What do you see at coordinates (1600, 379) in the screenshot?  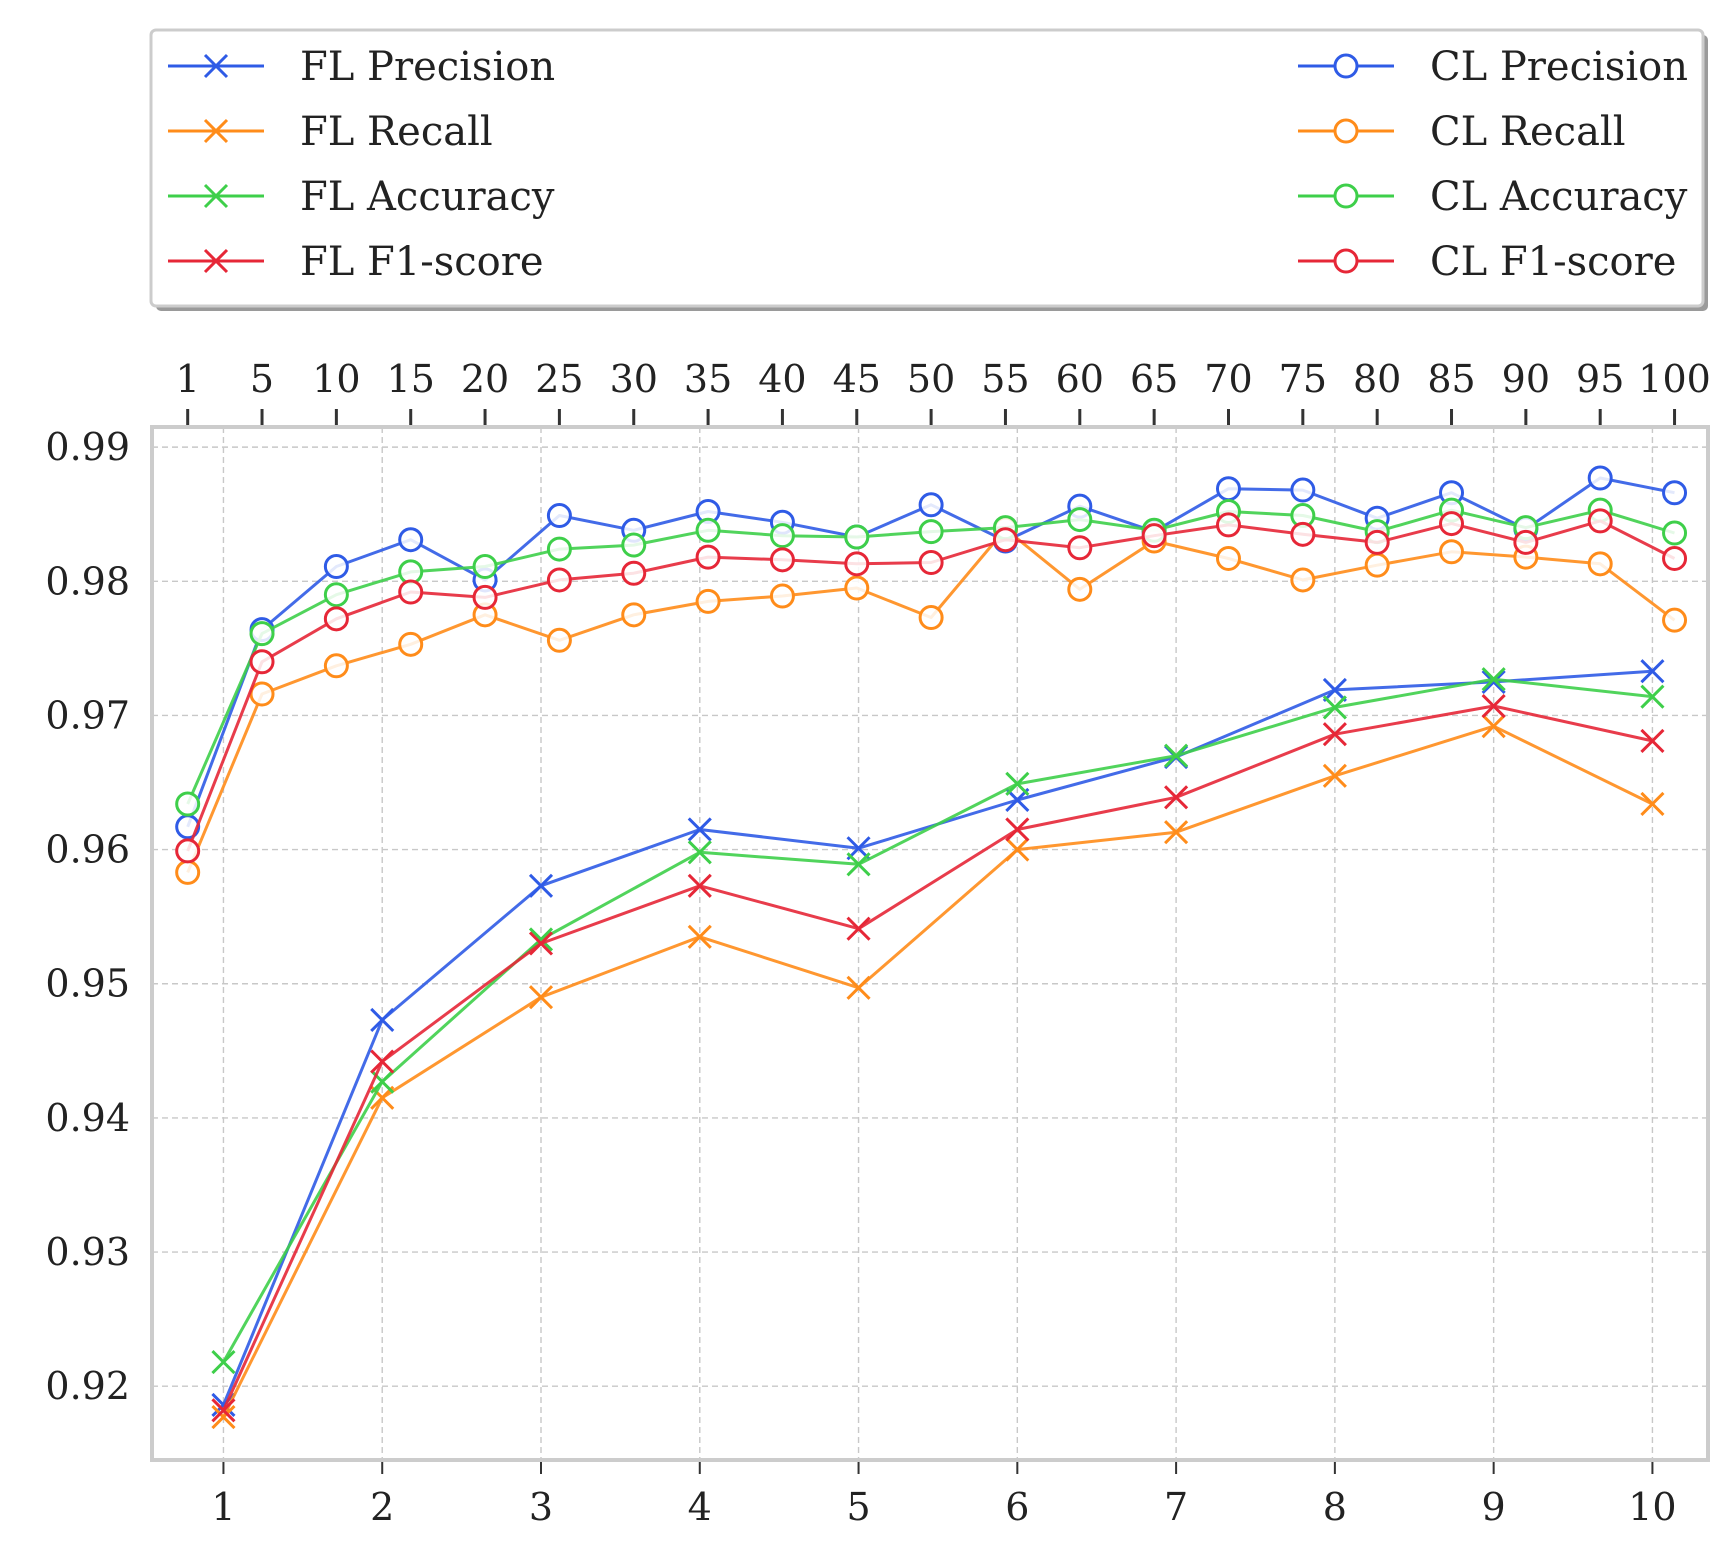 I see `top-tick-label: 95` at bounding box center [1600, 379].